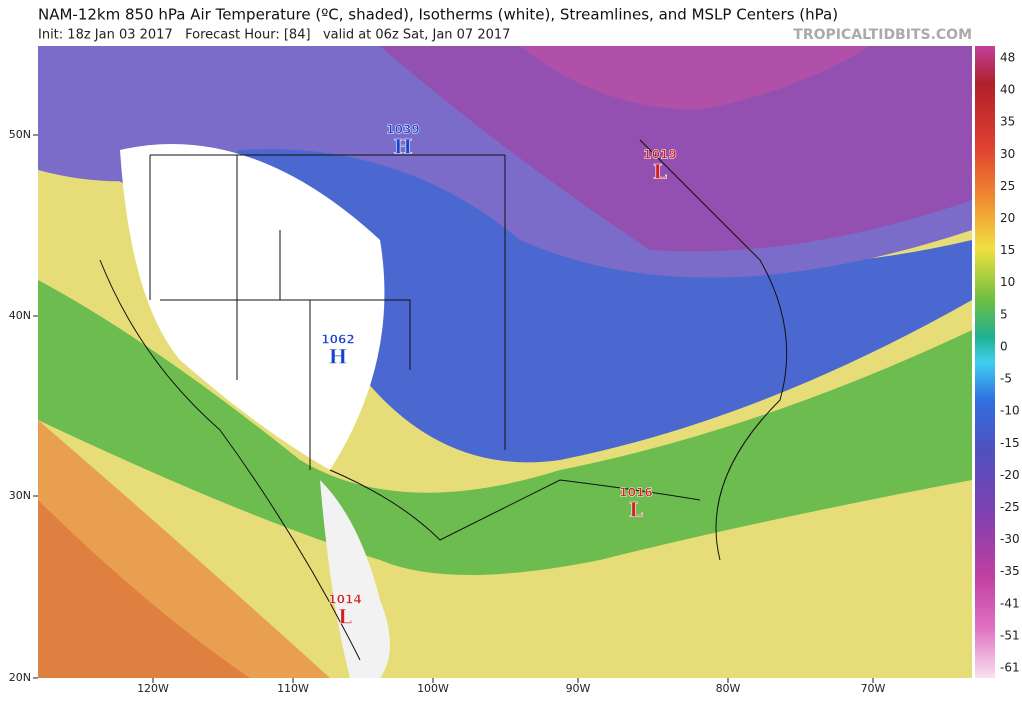  I want to click on colorbar, so click(985, 362).